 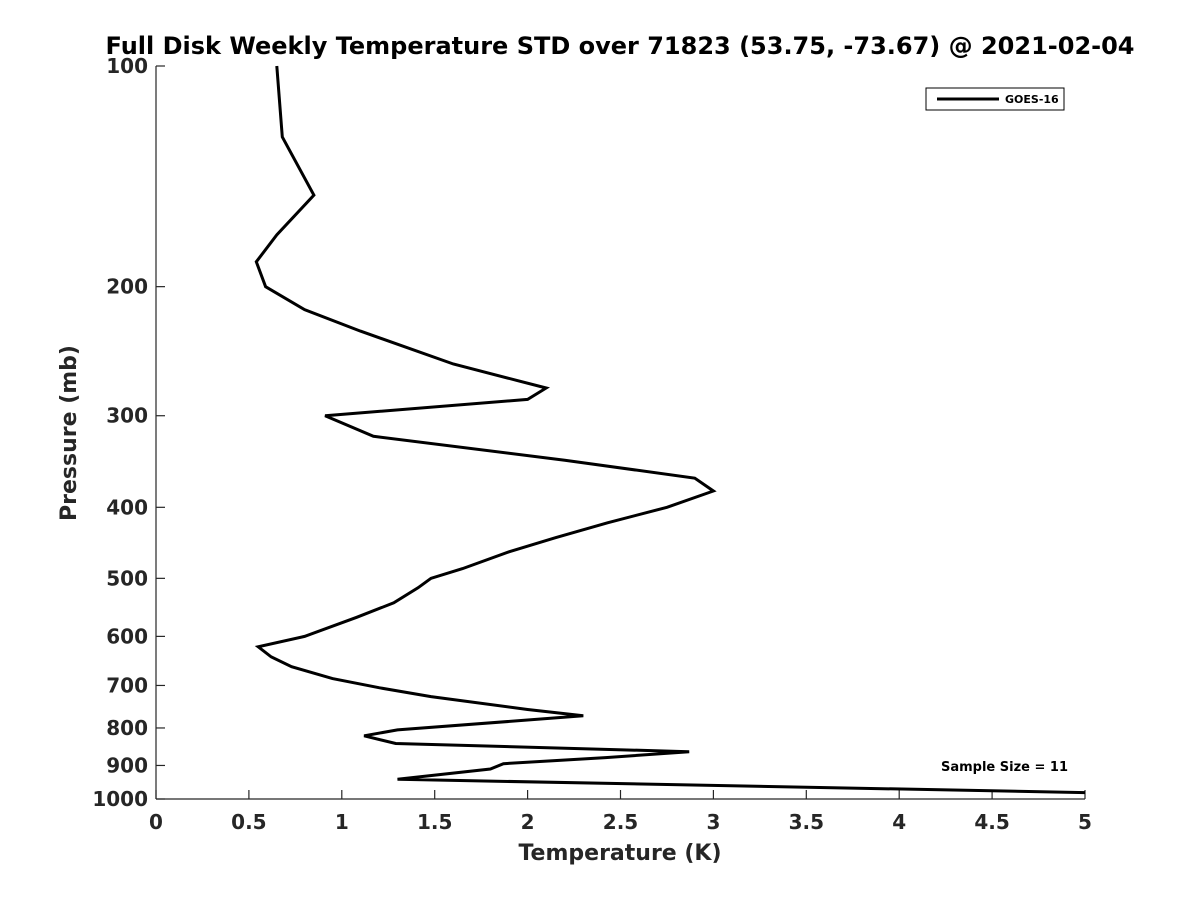 I want to click on x-tick-label: 4.5, so click(x=991, y=822).